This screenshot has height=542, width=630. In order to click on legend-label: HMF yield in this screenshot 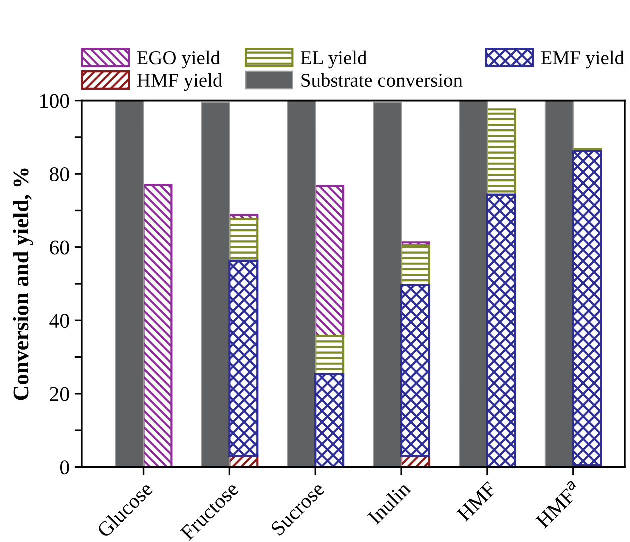, I will do `click(179, 82)`.